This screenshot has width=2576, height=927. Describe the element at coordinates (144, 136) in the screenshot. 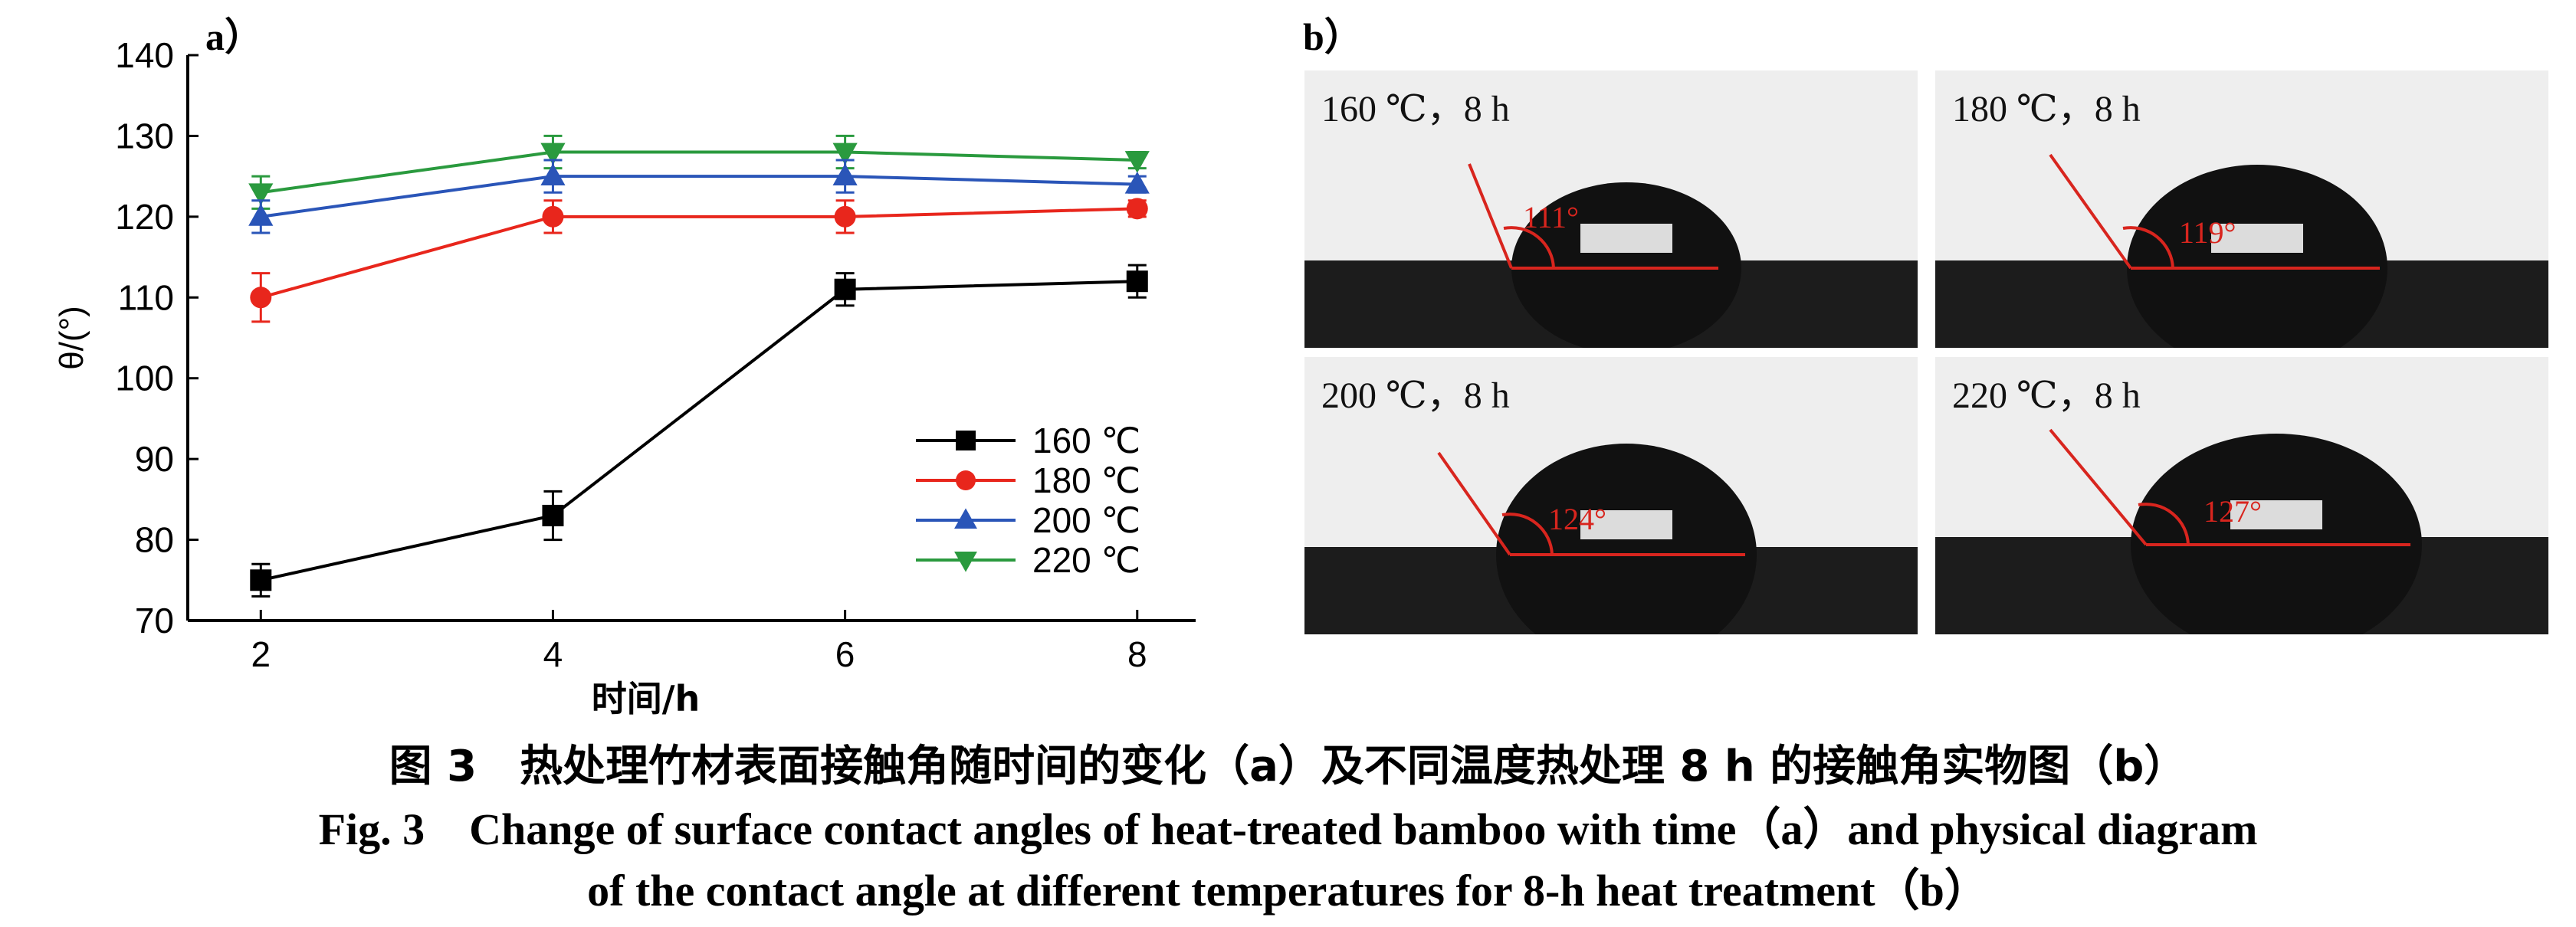

I see `y-tick-label: 130` at that location.